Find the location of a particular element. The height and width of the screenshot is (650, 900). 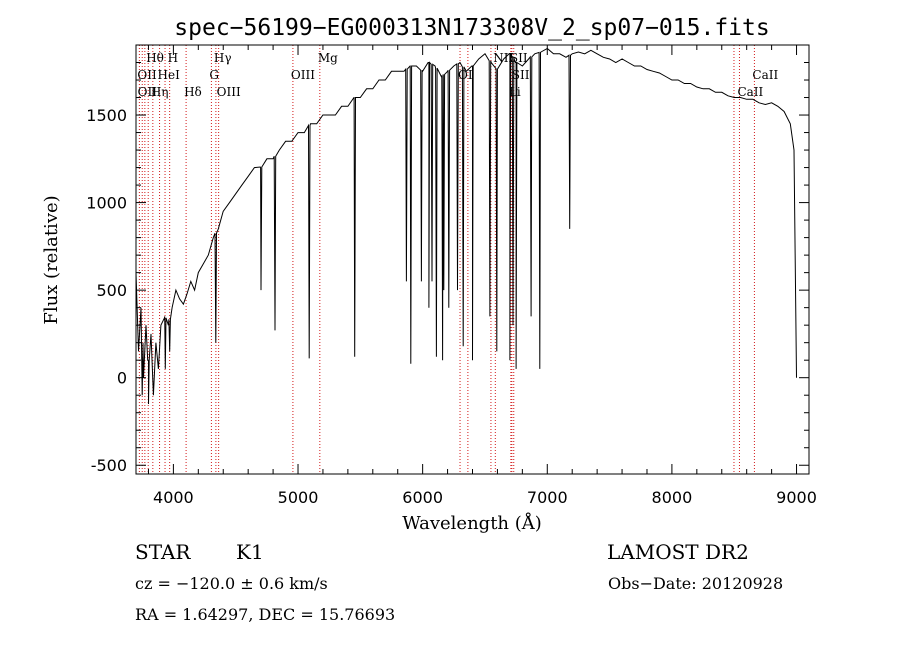

line-label: Hθ is located at coordinates (155, 58).